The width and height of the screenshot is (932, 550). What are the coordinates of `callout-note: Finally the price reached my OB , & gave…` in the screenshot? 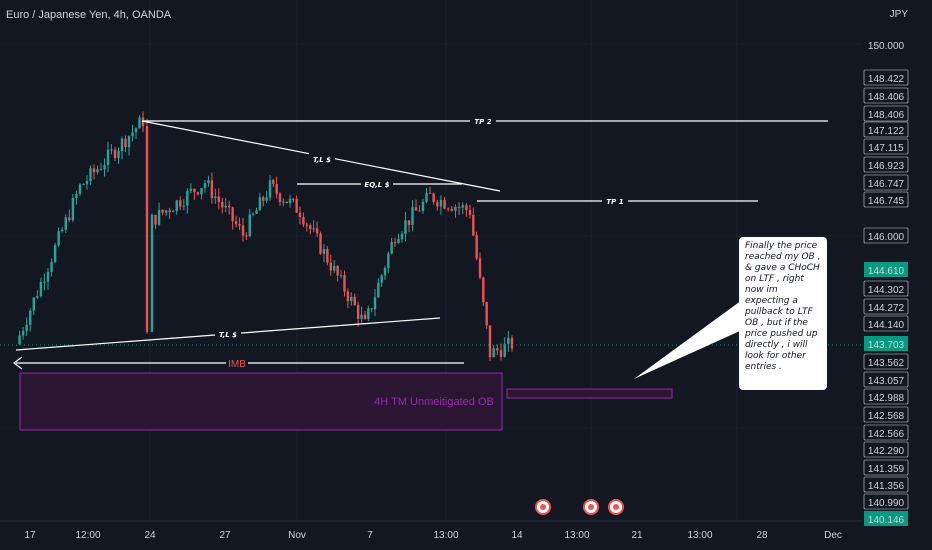 It's located at (783, 313).